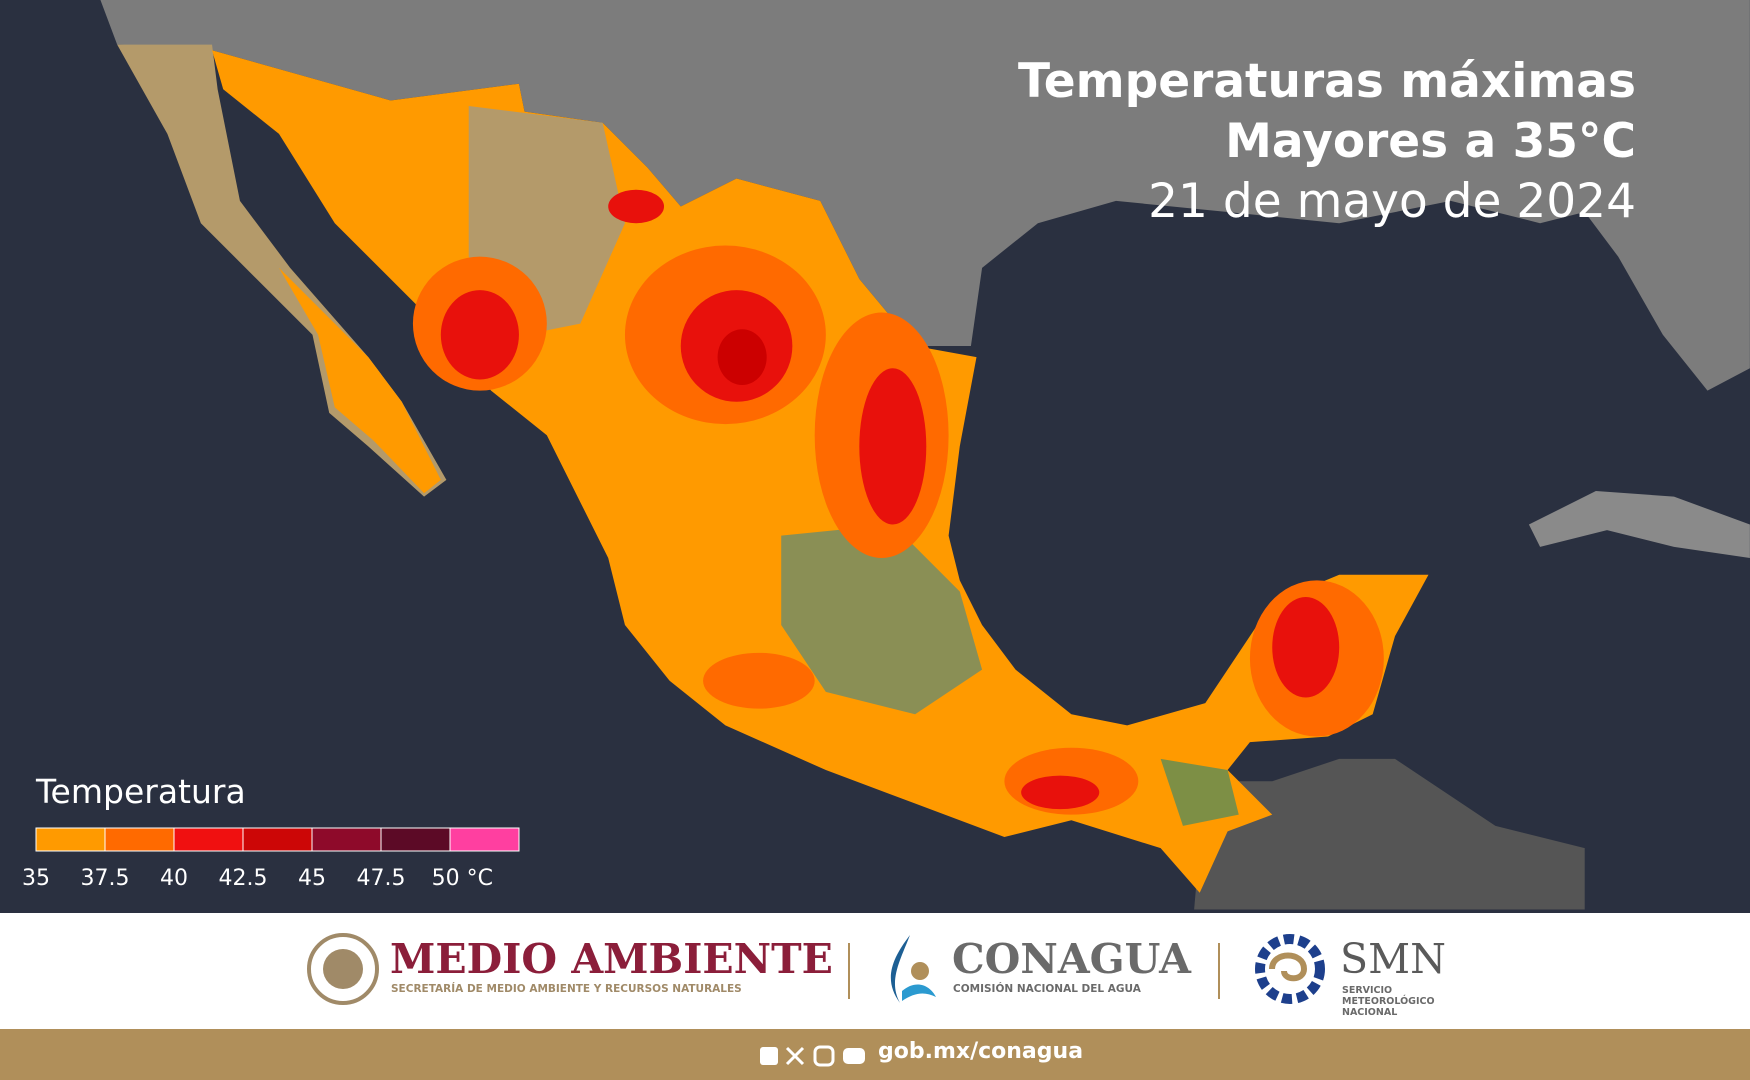 The image size is (1750, 1080). I want to click on legend-label: 35, so click(36, 878).